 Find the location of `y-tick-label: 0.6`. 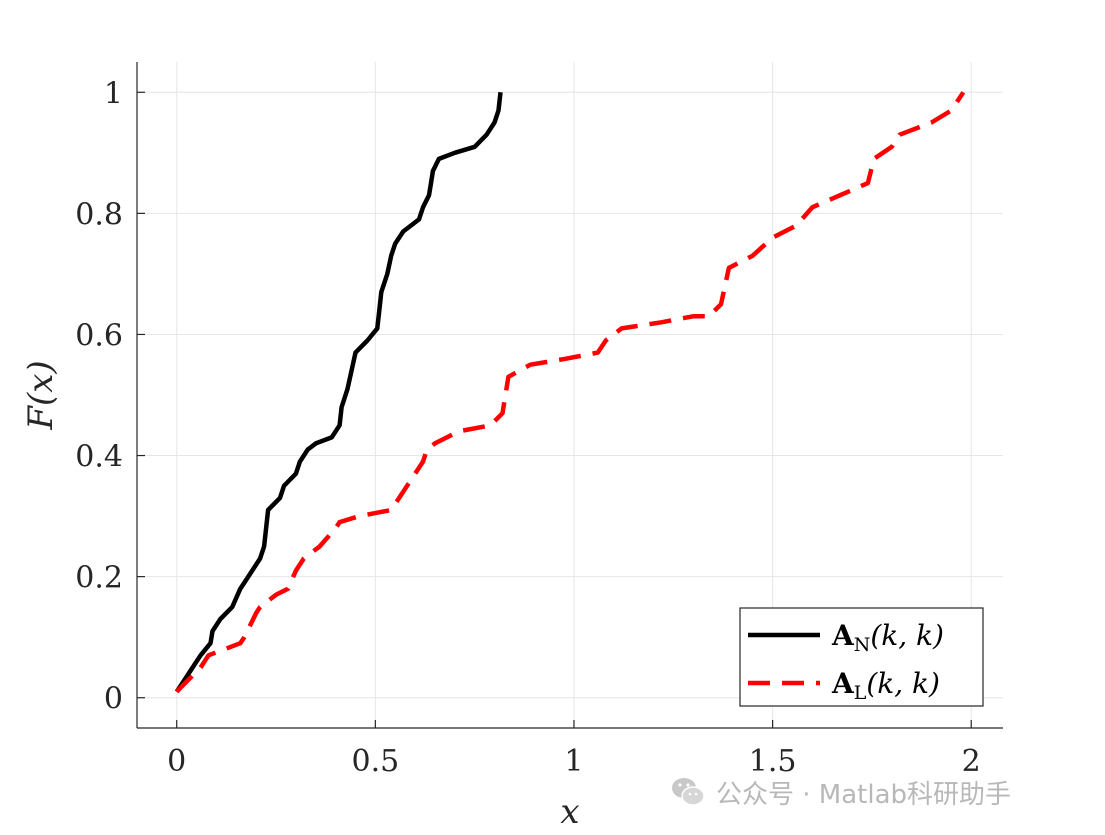

y-tick-label: 0.6 is located at coordinates (99, 335).